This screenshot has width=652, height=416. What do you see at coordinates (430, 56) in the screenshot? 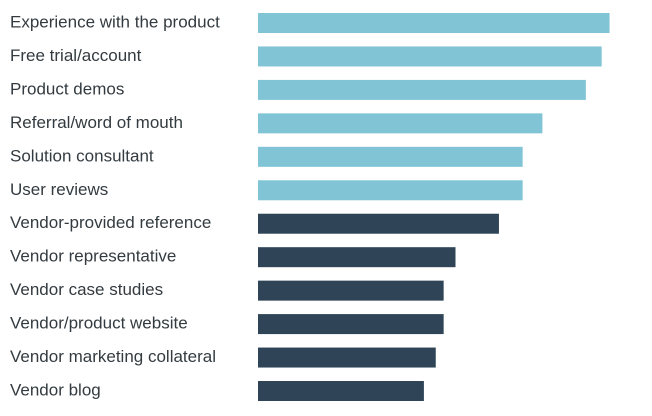
I see `bar-free-trial-account` at bounding box center [430, 56].